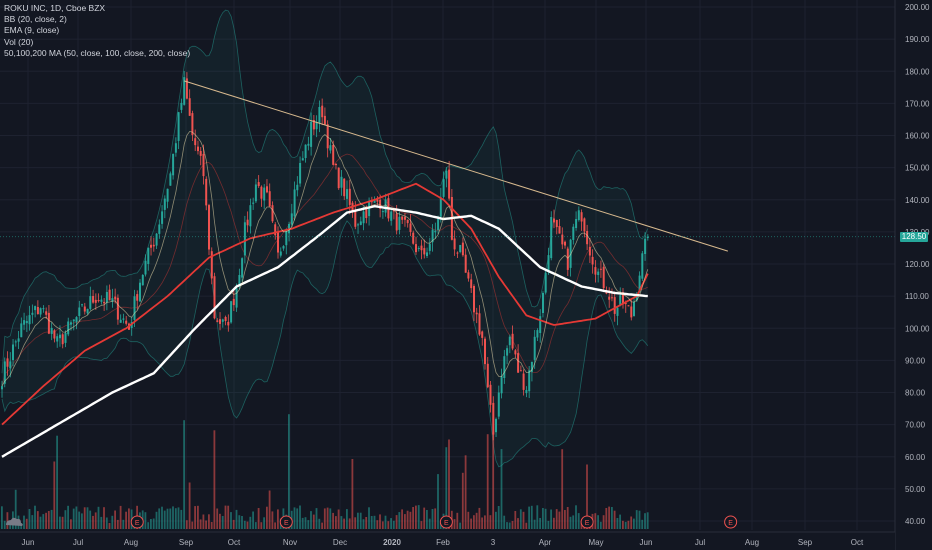 This screenshot has width=932, height=550. Describe the element at coordinates (917, 168) in the screenshot. I see `price-tick-label: 150.00` at that location.